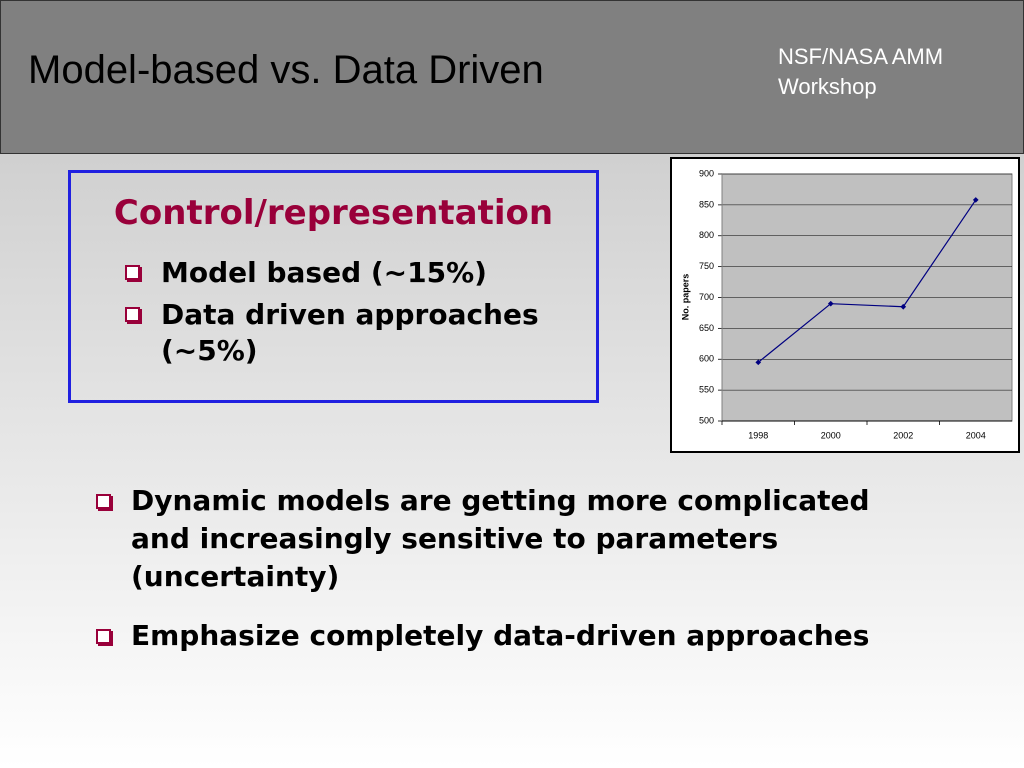  What do you see at coordinates (758, 435) in the screenshot?
I see `x-tick-label: 1998` at bounding box center [758, 435].